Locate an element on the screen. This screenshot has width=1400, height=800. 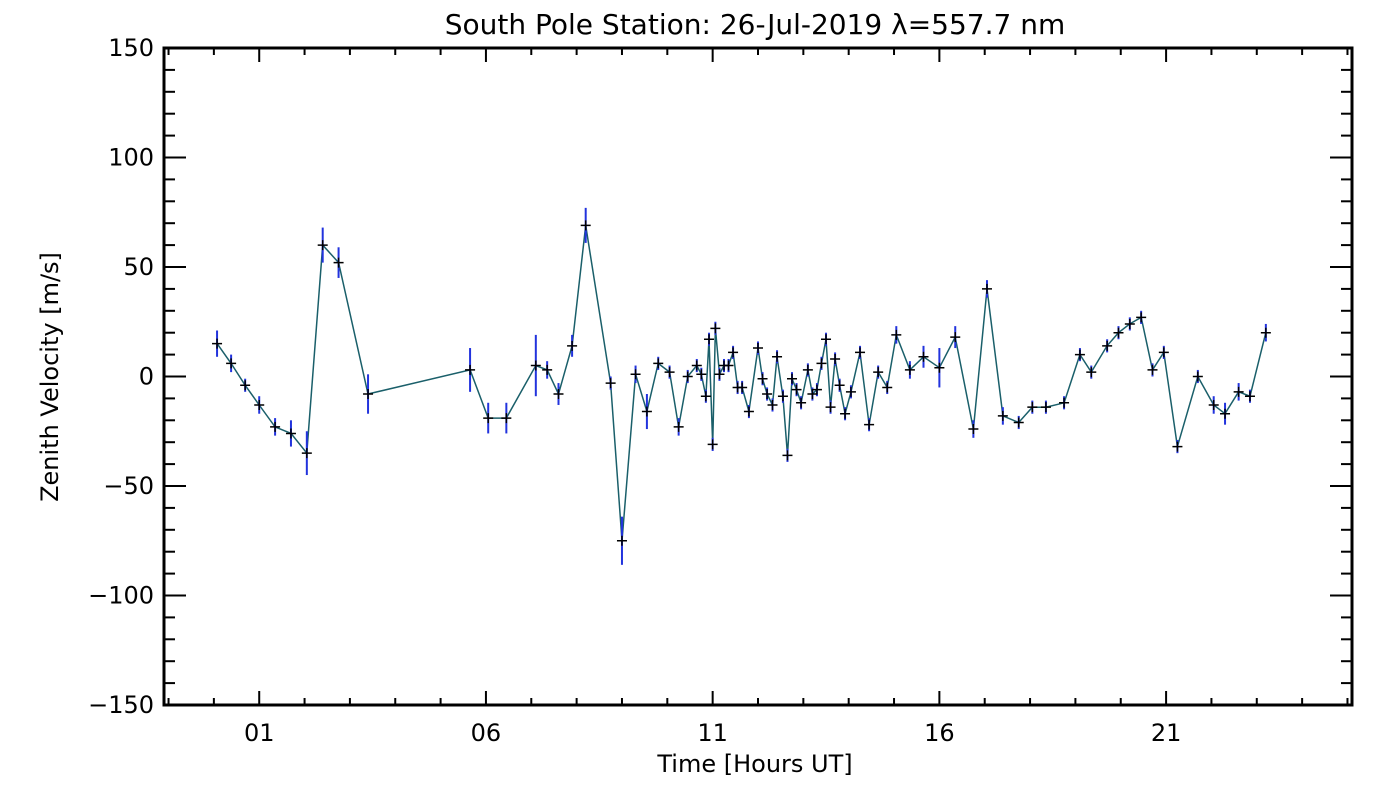
x-tick-label: 16 is located at coordinates (939, 733).